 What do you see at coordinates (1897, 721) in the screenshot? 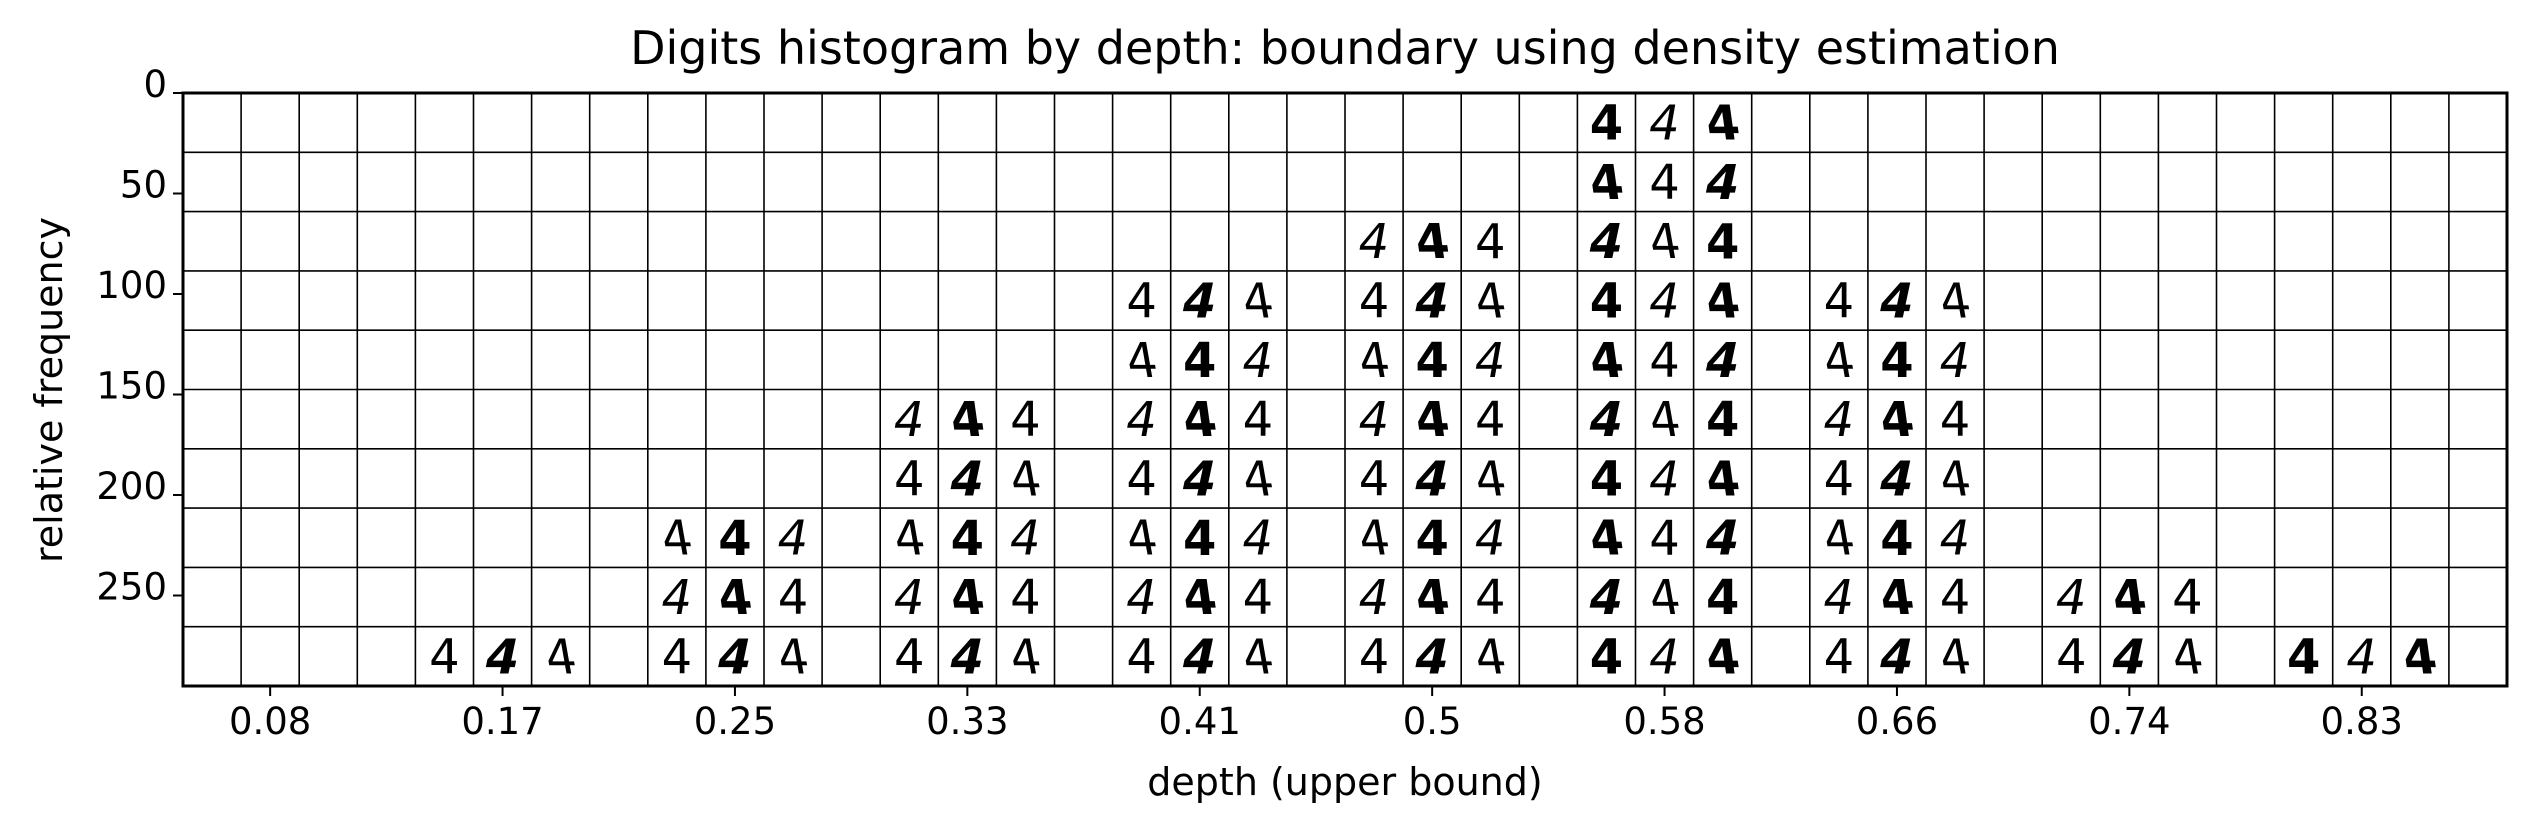
I see `x-tick-label: 0.66` at bounding box center [1897, 721].